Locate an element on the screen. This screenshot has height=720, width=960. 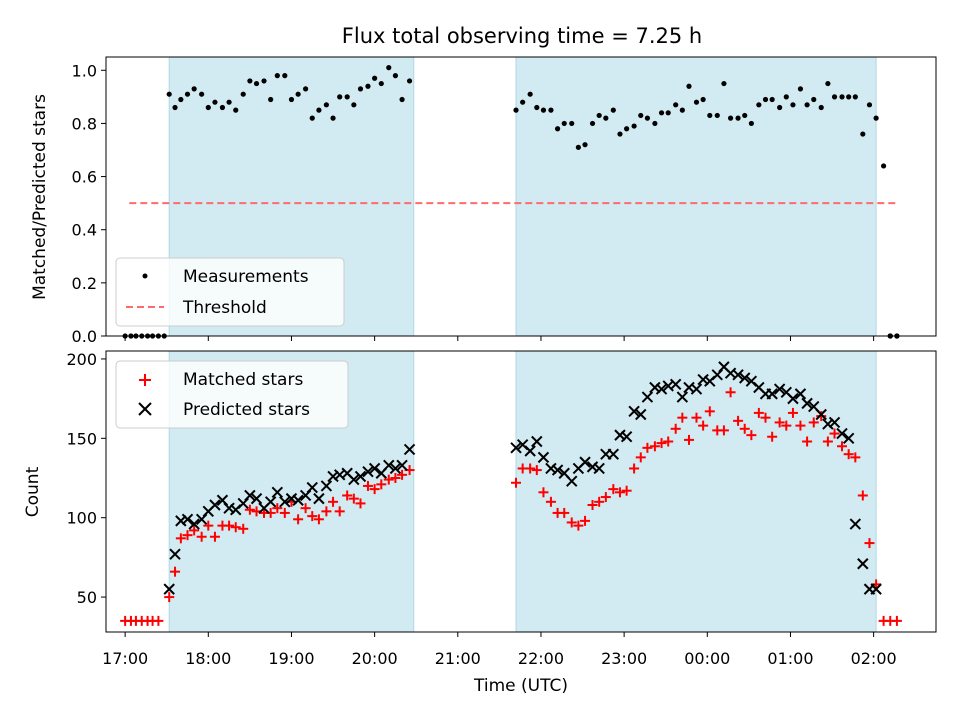
bottom-ylabel: Count is located at coordinates (33, 491).